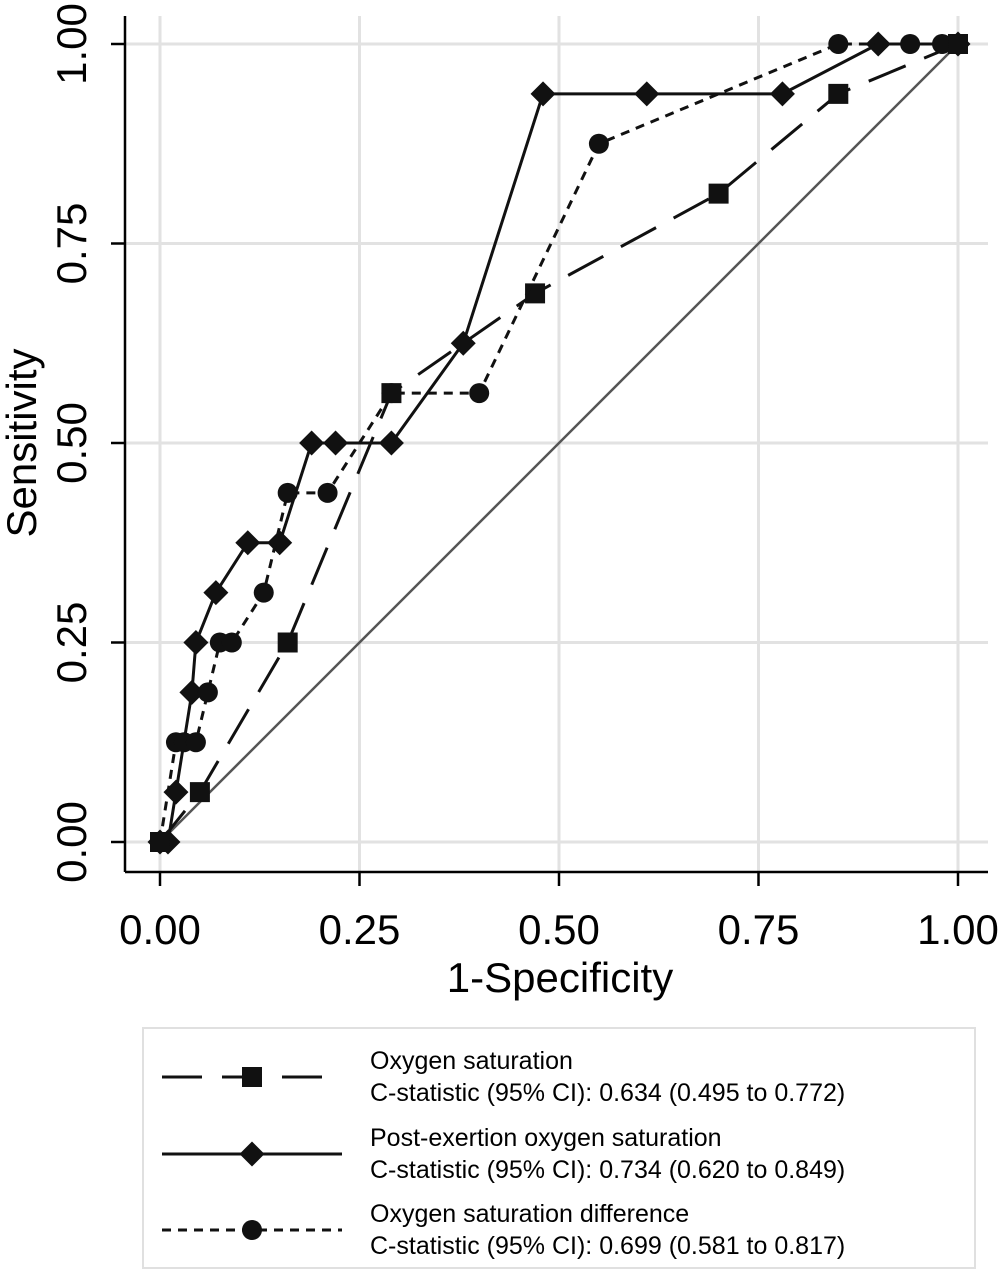 This screenshot has width=1003, height=1280. What do you see at coordinates (71, 244) in the screenshot?
I see `y-tick-label: 0.75` at bounding box center [71, 244].